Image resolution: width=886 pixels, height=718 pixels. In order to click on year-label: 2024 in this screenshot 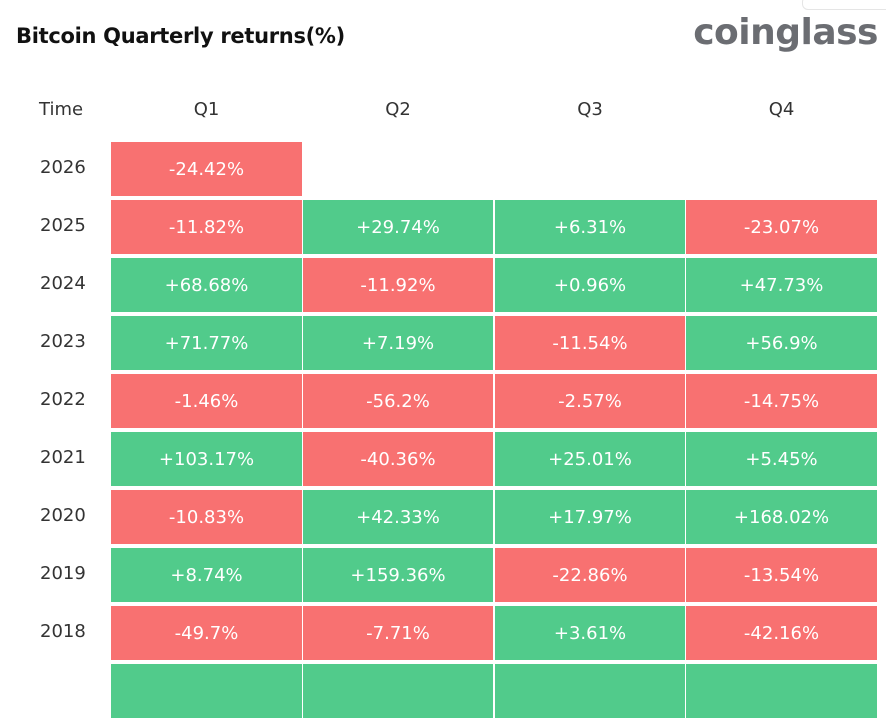, I will do `click(63, 283)`.